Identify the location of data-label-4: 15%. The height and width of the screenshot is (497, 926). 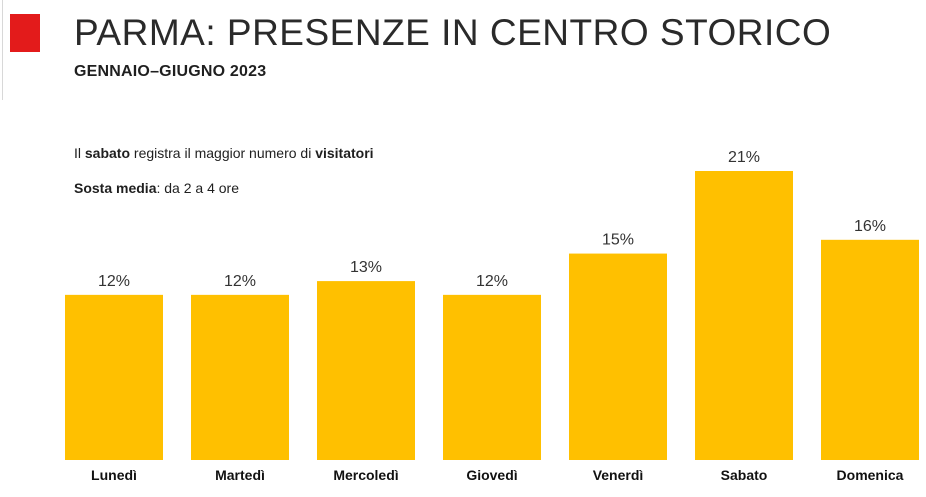
(618, 240).